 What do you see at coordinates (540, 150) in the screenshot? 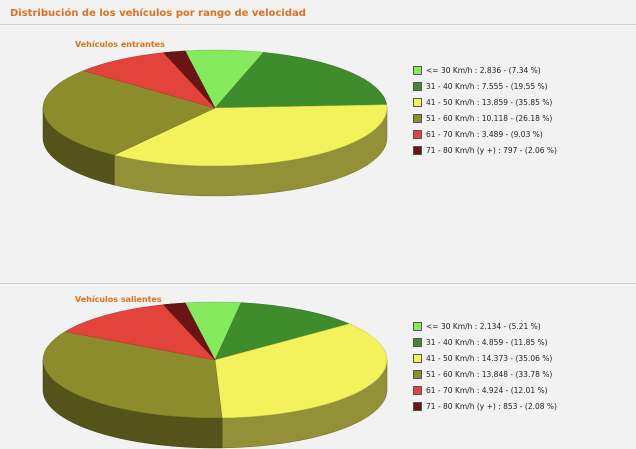
I see `legend-percent: (2.06 %)` at bounding box center [540, 150].